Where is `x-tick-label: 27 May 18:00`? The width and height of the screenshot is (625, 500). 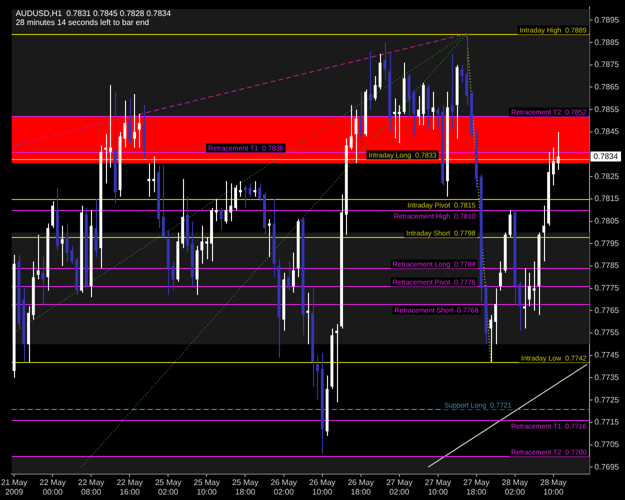
x-tick-label: 27 May 18:00 is located at coordinates (476, 487).